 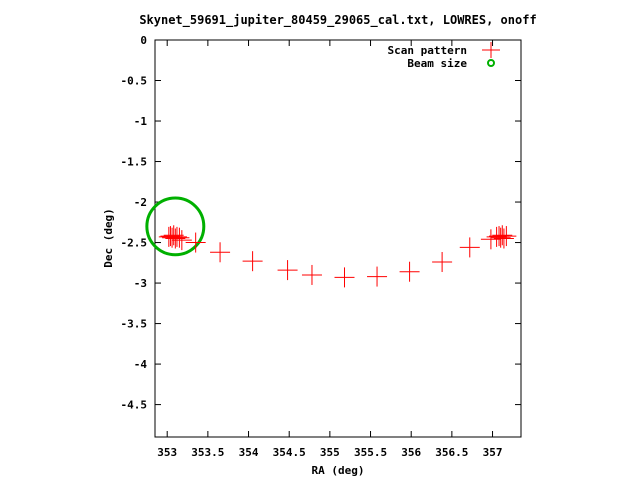 What do you see at coordinates (437, 63) in the screenshot?
I see `legend-label-beam-size: Beam size` at bounding box center [437, 63].